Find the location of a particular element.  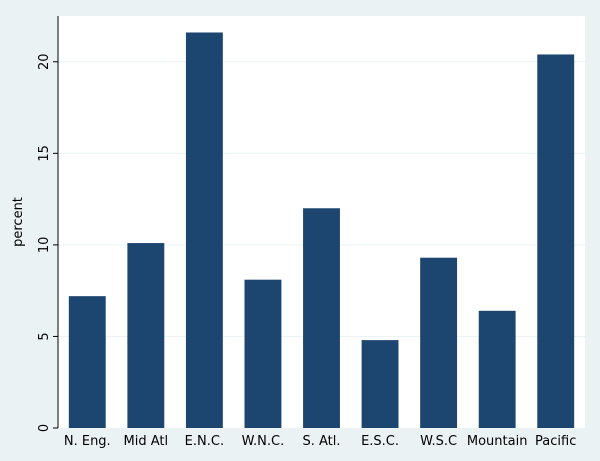

y-axis-title: percent is located at coordinates (18, 222).